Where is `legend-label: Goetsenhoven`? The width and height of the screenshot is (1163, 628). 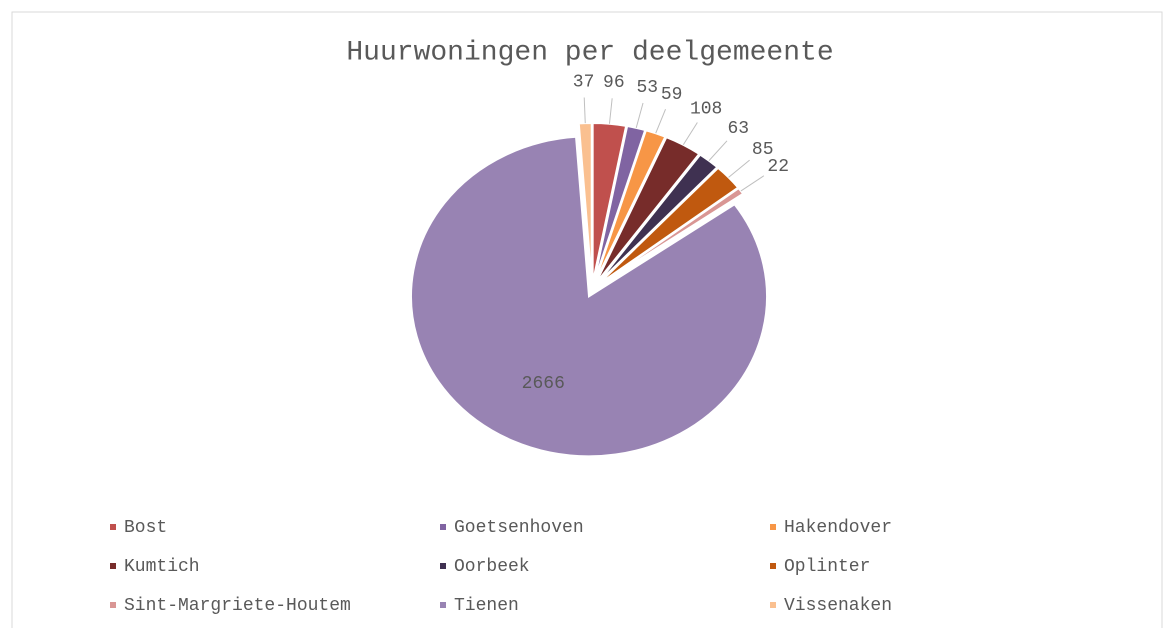 legend-label: Goetsenhoven is located at coordinates (519, 528).